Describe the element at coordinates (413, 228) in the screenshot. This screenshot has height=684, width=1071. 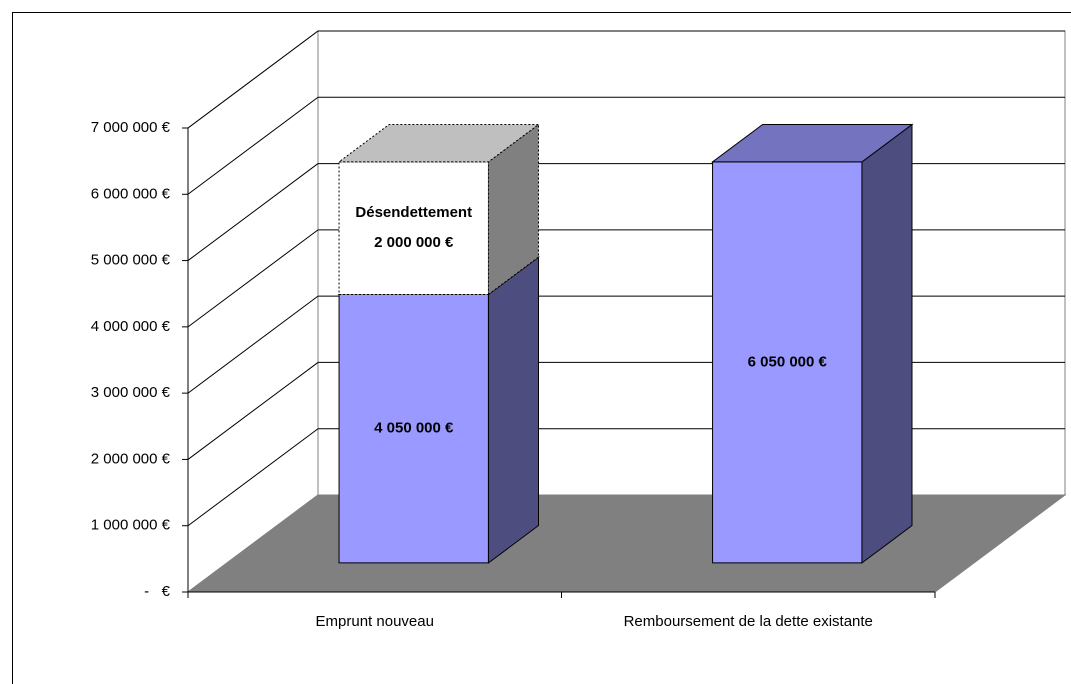
I see `bar-front` at that location.